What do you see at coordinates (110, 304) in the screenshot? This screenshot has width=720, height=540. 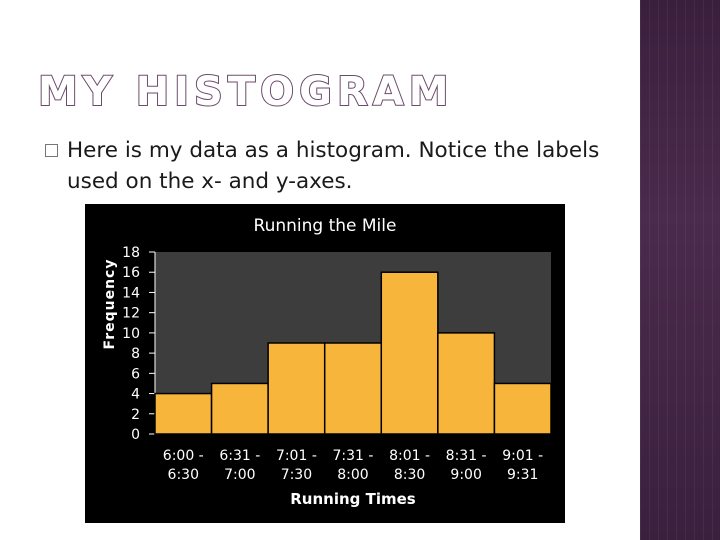 I see `y-axis-label: Frequency` at bounding box center [110, 304].